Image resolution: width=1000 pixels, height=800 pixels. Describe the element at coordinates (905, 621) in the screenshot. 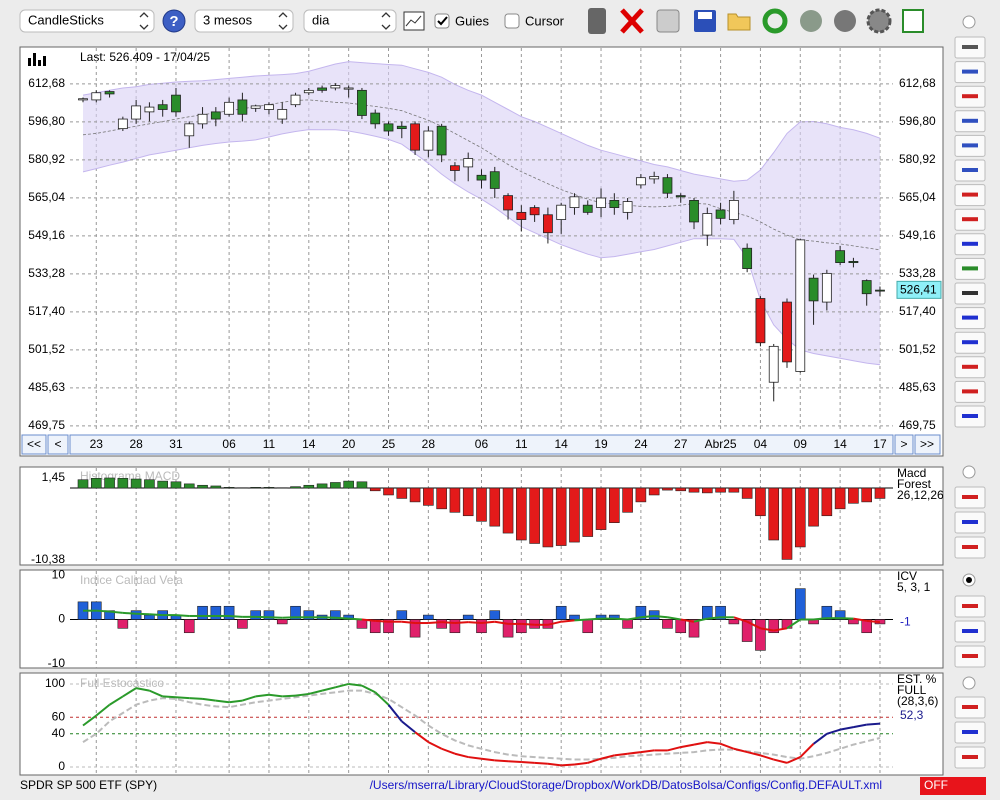

I see `last-value: -1` at that location.